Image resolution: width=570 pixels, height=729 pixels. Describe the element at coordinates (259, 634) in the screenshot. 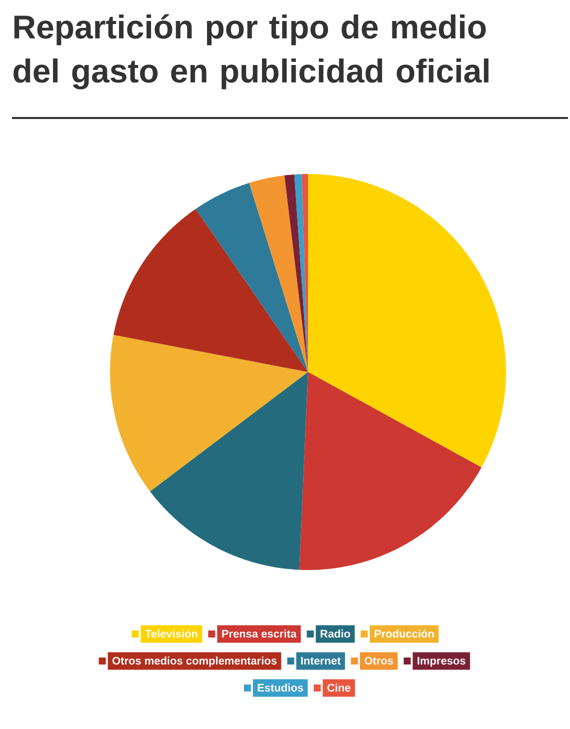

I see `legend-label: Prensa escrita` at that location.